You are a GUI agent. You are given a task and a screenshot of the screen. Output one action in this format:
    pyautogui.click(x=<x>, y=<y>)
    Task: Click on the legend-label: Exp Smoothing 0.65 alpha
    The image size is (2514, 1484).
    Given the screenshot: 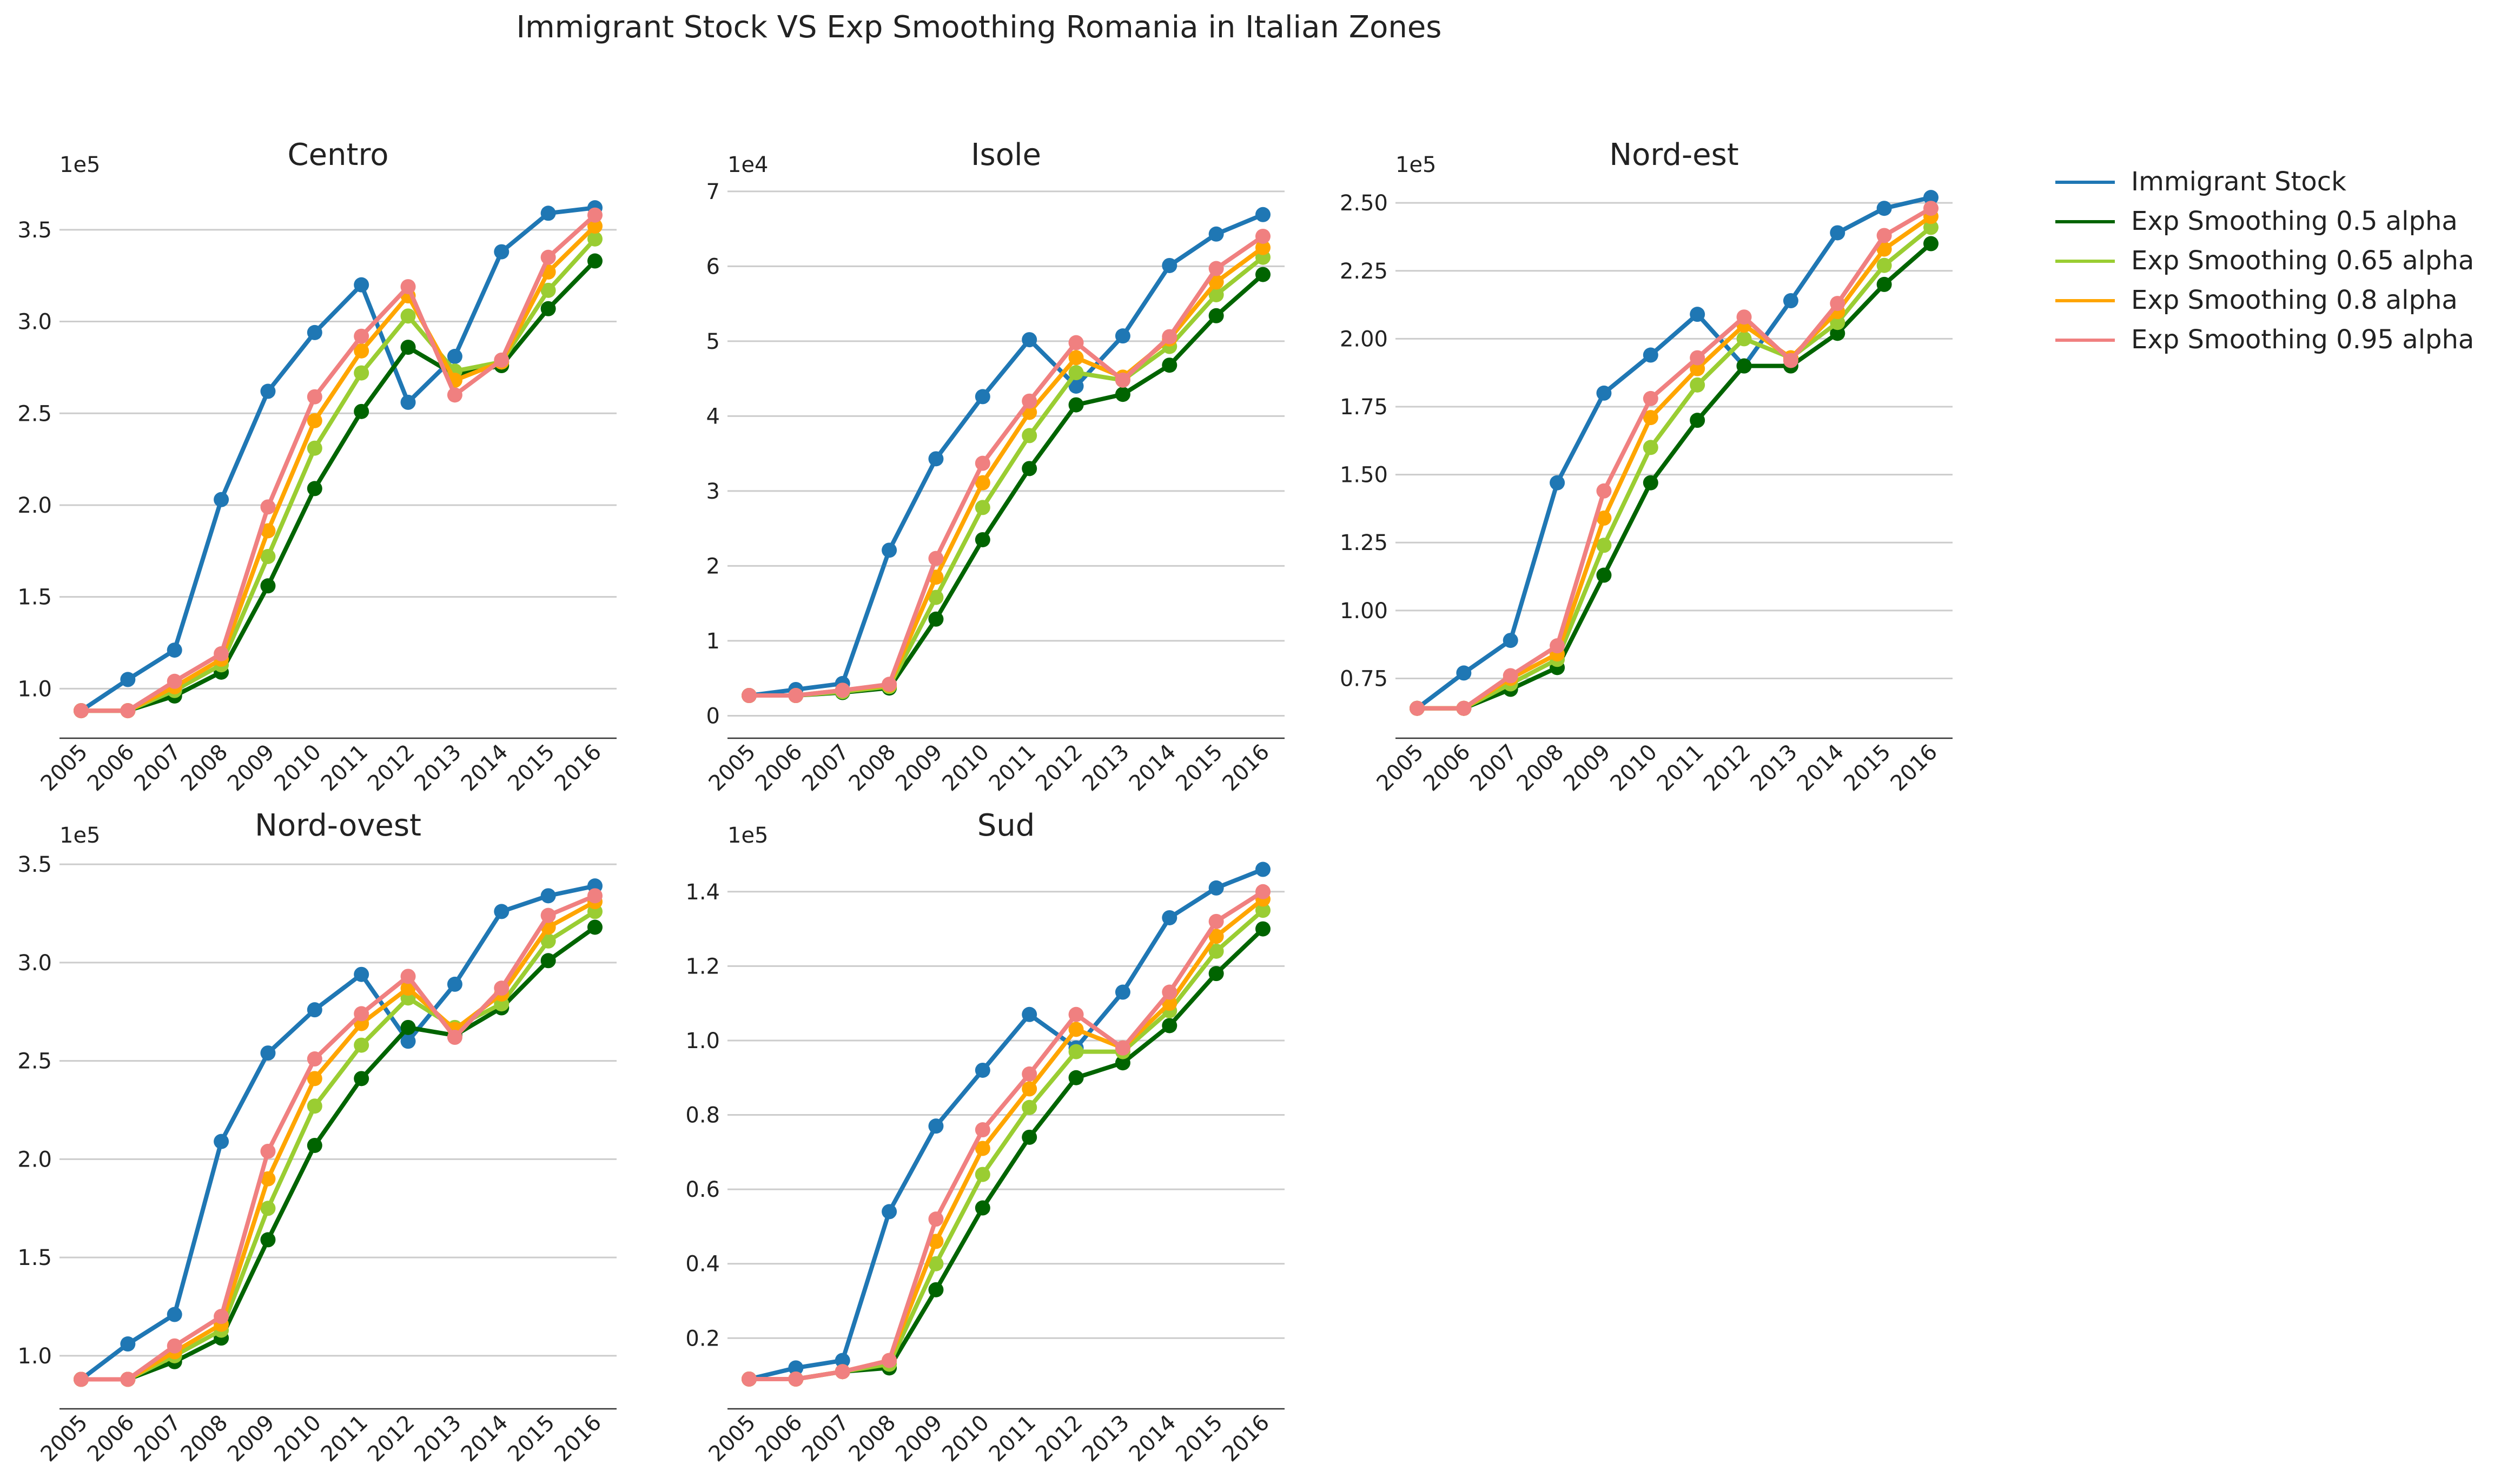 What is the action you would take?
    pyautogui.click(x=2303, y=261)
    